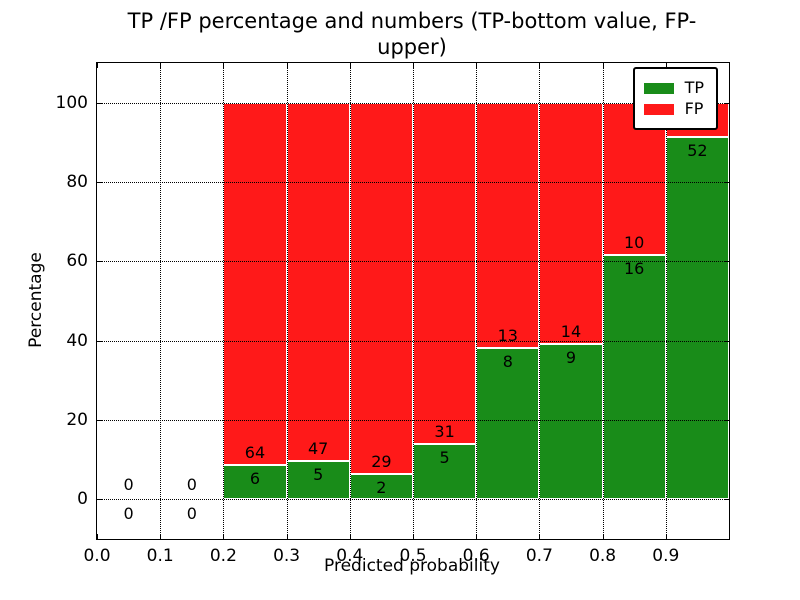  Describe the element at coordinates (507, 362) in the screenshot. I see `bar-count-tp-label: 8` at that location.